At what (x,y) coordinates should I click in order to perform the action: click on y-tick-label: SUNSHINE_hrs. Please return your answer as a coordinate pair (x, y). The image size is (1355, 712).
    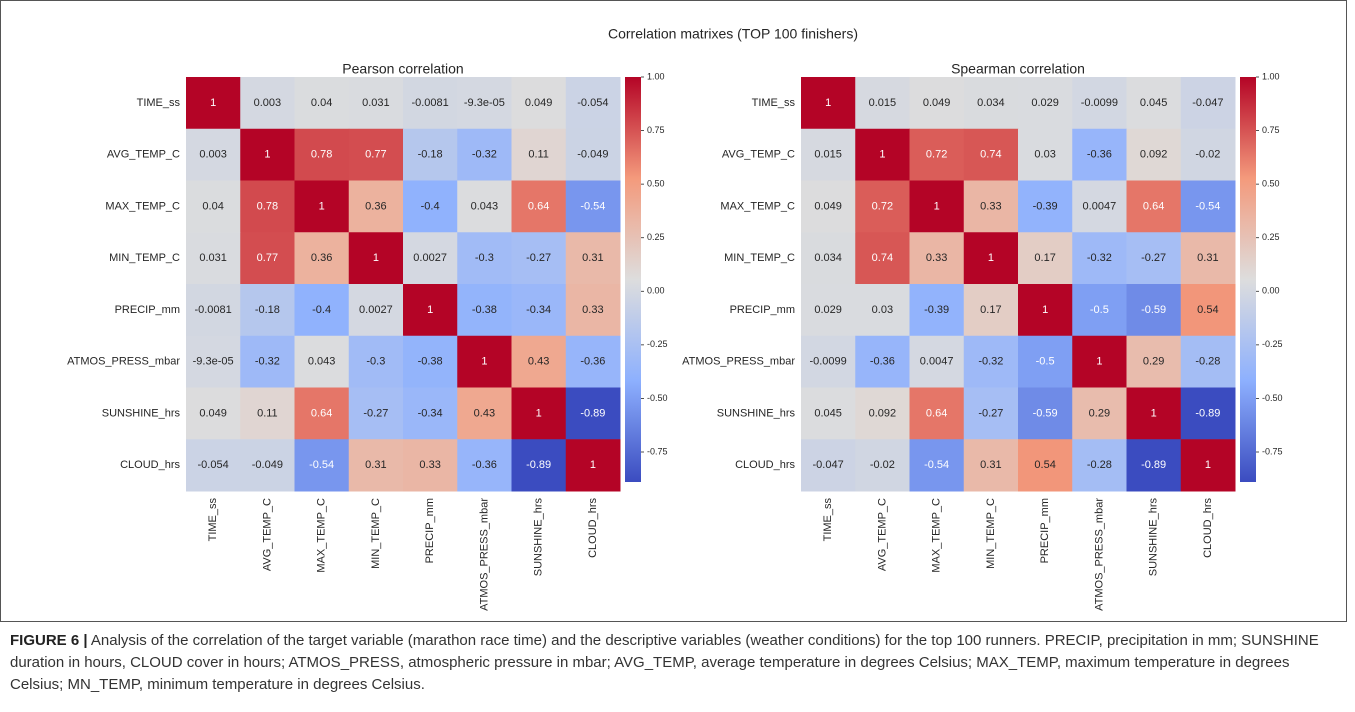
    Looking at the image, I should click on (141, 413).